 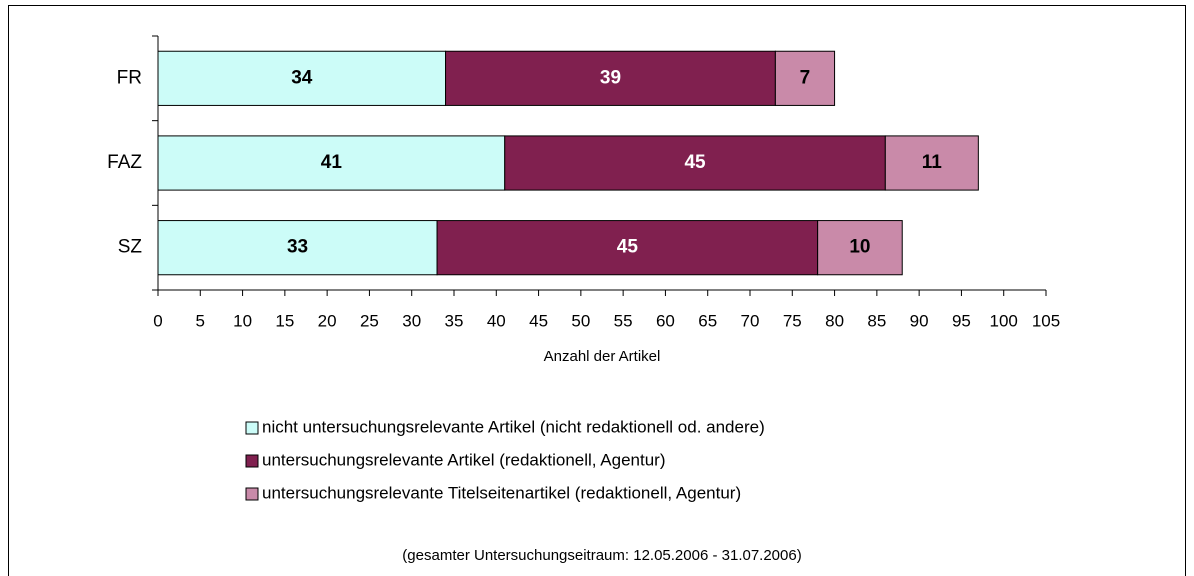 I want to click on x-tick-label: 80, so click(x=834, y=320).